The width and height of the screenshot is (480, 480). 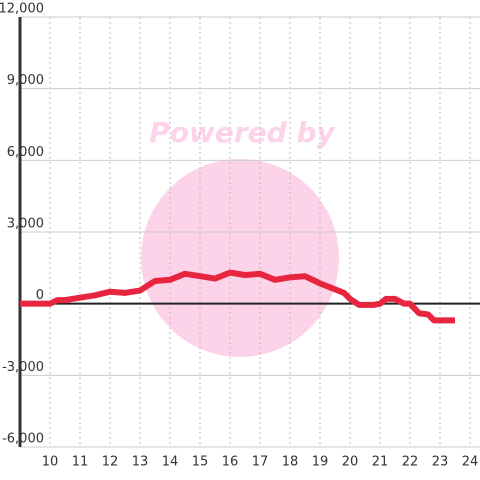 What do you see at coordinates (380, 462) in the screenshot?
I see `x-tick-label: 21` at bounding box center [380, 462].